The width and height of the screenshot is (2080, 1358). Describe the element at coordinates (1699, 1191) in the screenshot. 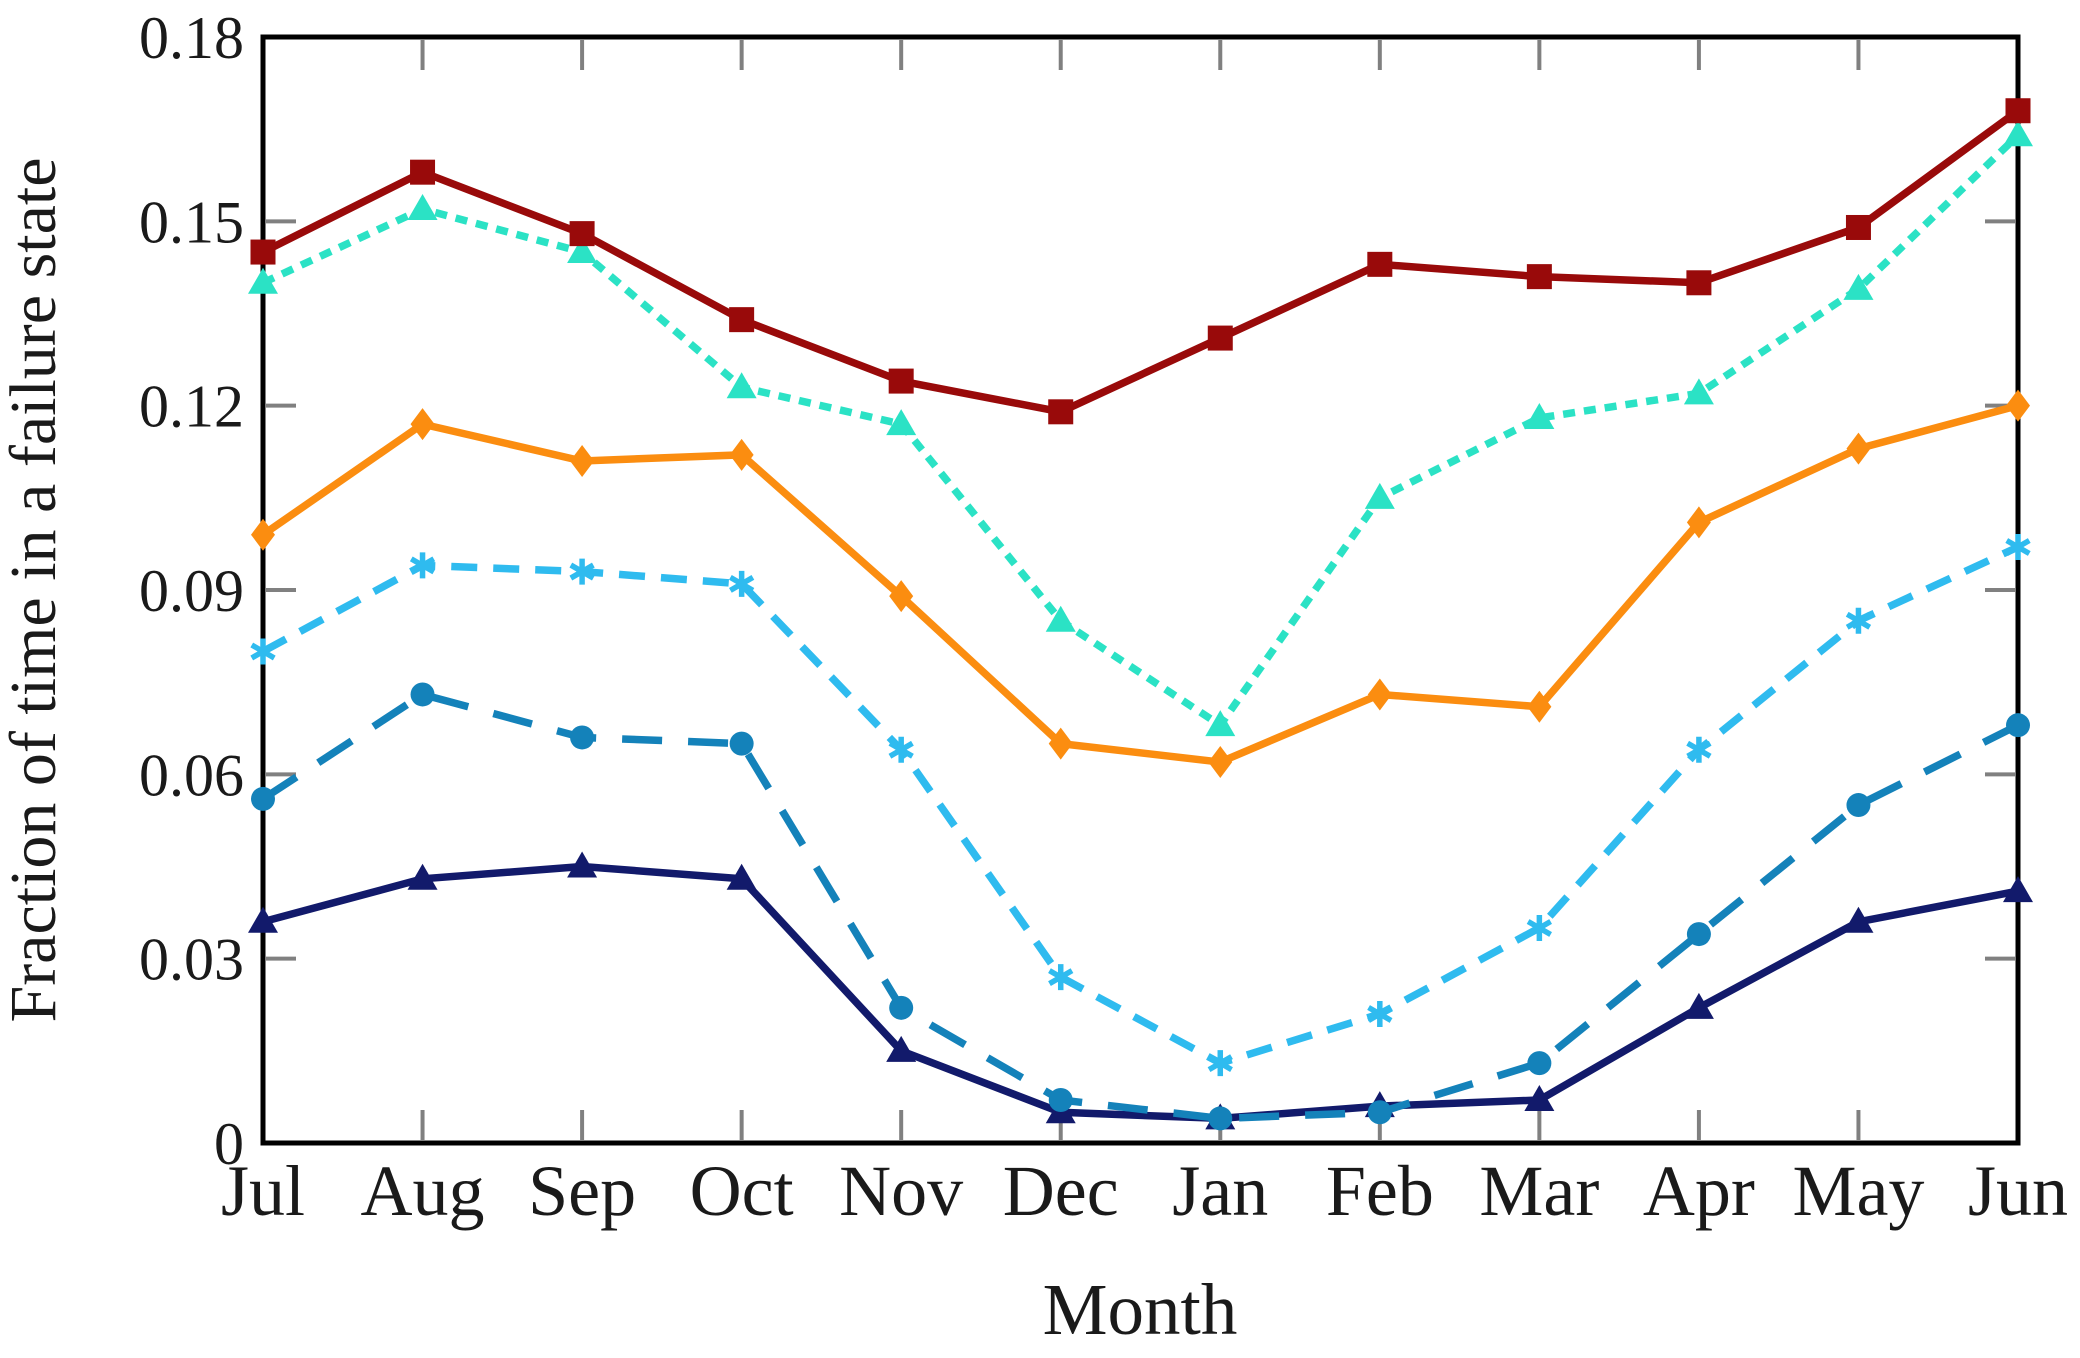

I see `x-tick-label: Apr` at that location.